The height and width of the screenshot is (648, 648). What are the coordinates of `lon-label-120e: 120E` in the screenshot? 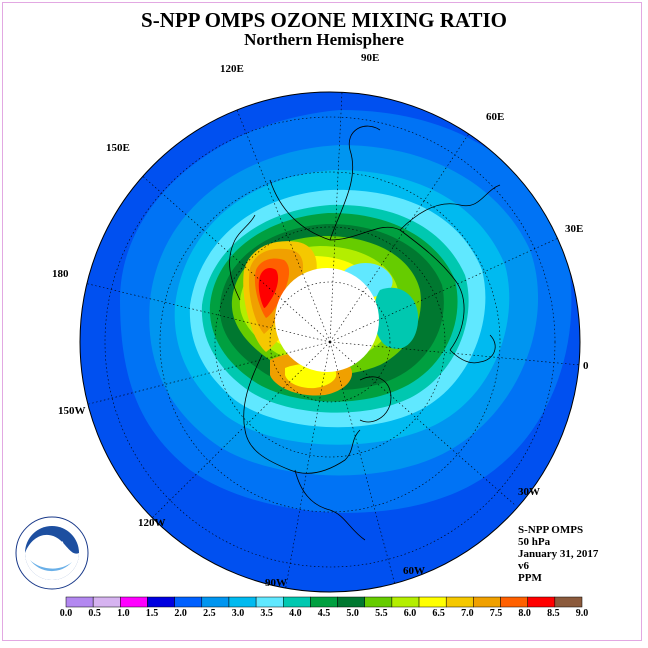 It's located at (232, 69).